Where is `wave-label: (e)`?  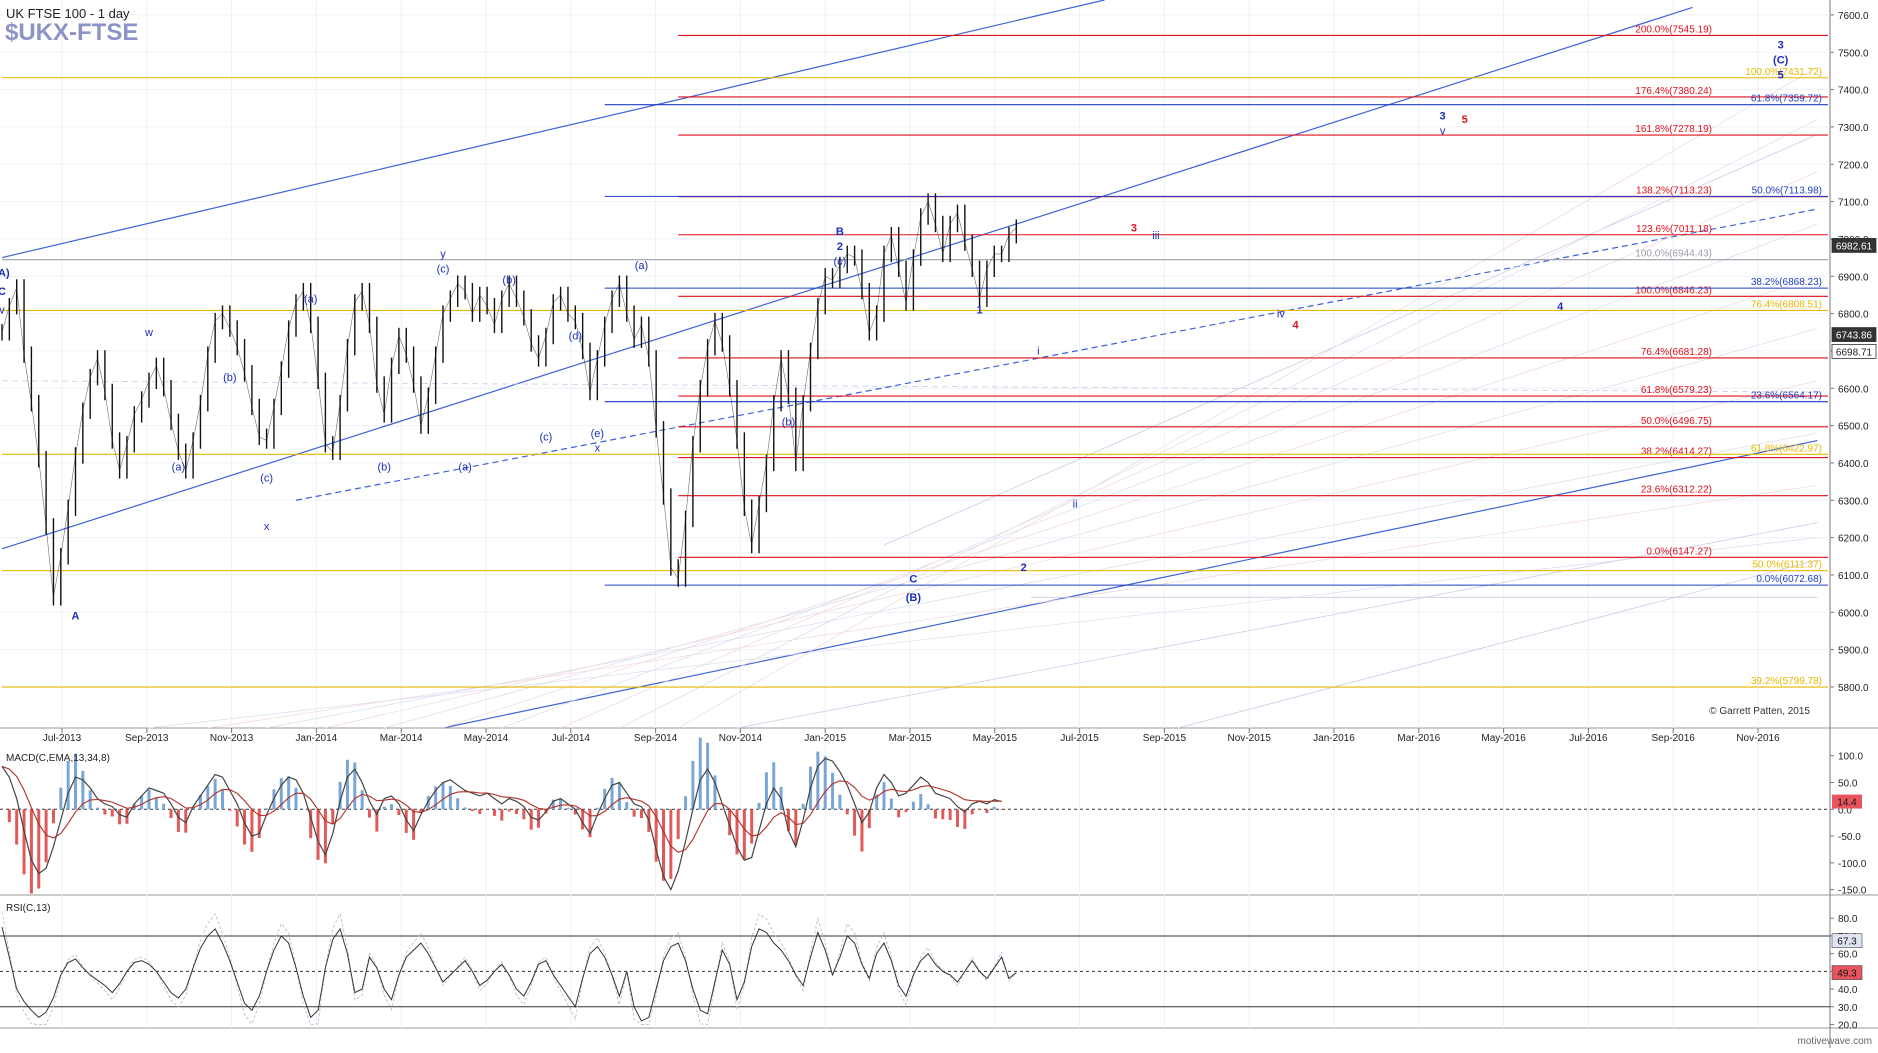
wave-label: (e) is located at coordinates (597, 434).